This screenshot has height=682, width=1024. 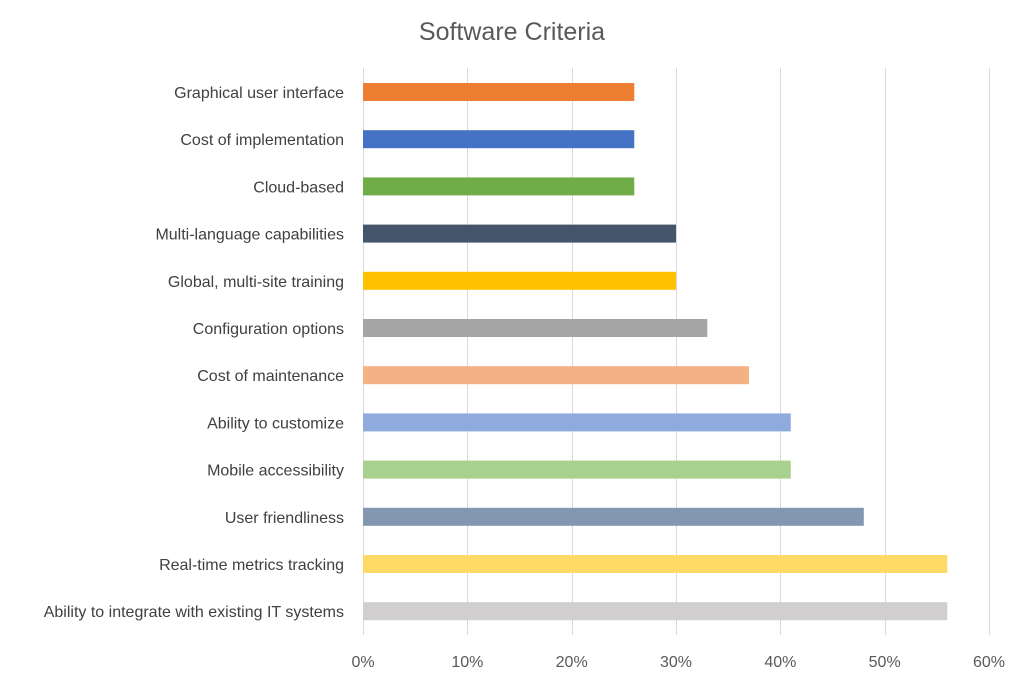 What do you see at coordinates (512, 32) in the screenshot?
I see `chart-title: Software Criteria` at bounding box center [512, 32].